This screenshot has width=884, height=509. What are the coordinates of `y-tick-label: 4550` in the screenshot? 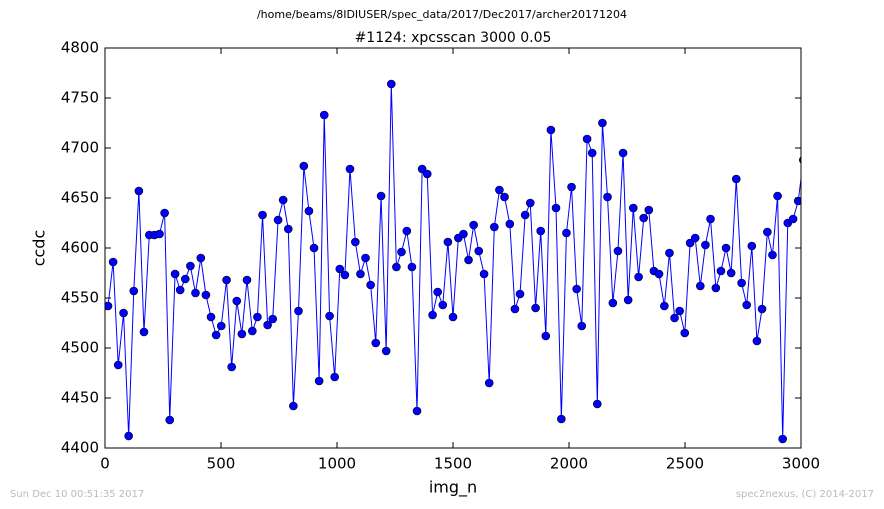 It's located at (80, 298).